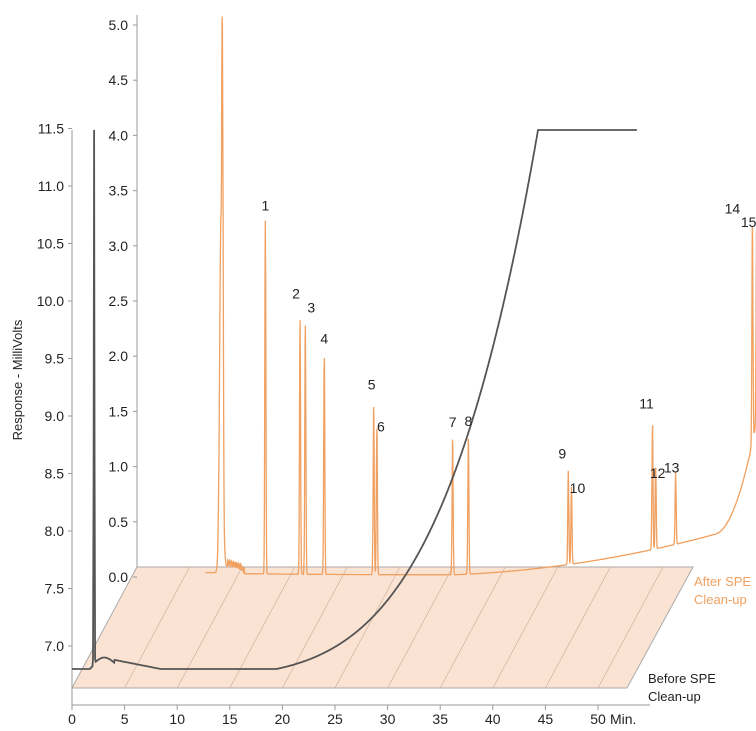 The image size is (756, 731). Describe the element at coordinates (265, 206) in the screenshot. I see `peak-label: 1` at that location.